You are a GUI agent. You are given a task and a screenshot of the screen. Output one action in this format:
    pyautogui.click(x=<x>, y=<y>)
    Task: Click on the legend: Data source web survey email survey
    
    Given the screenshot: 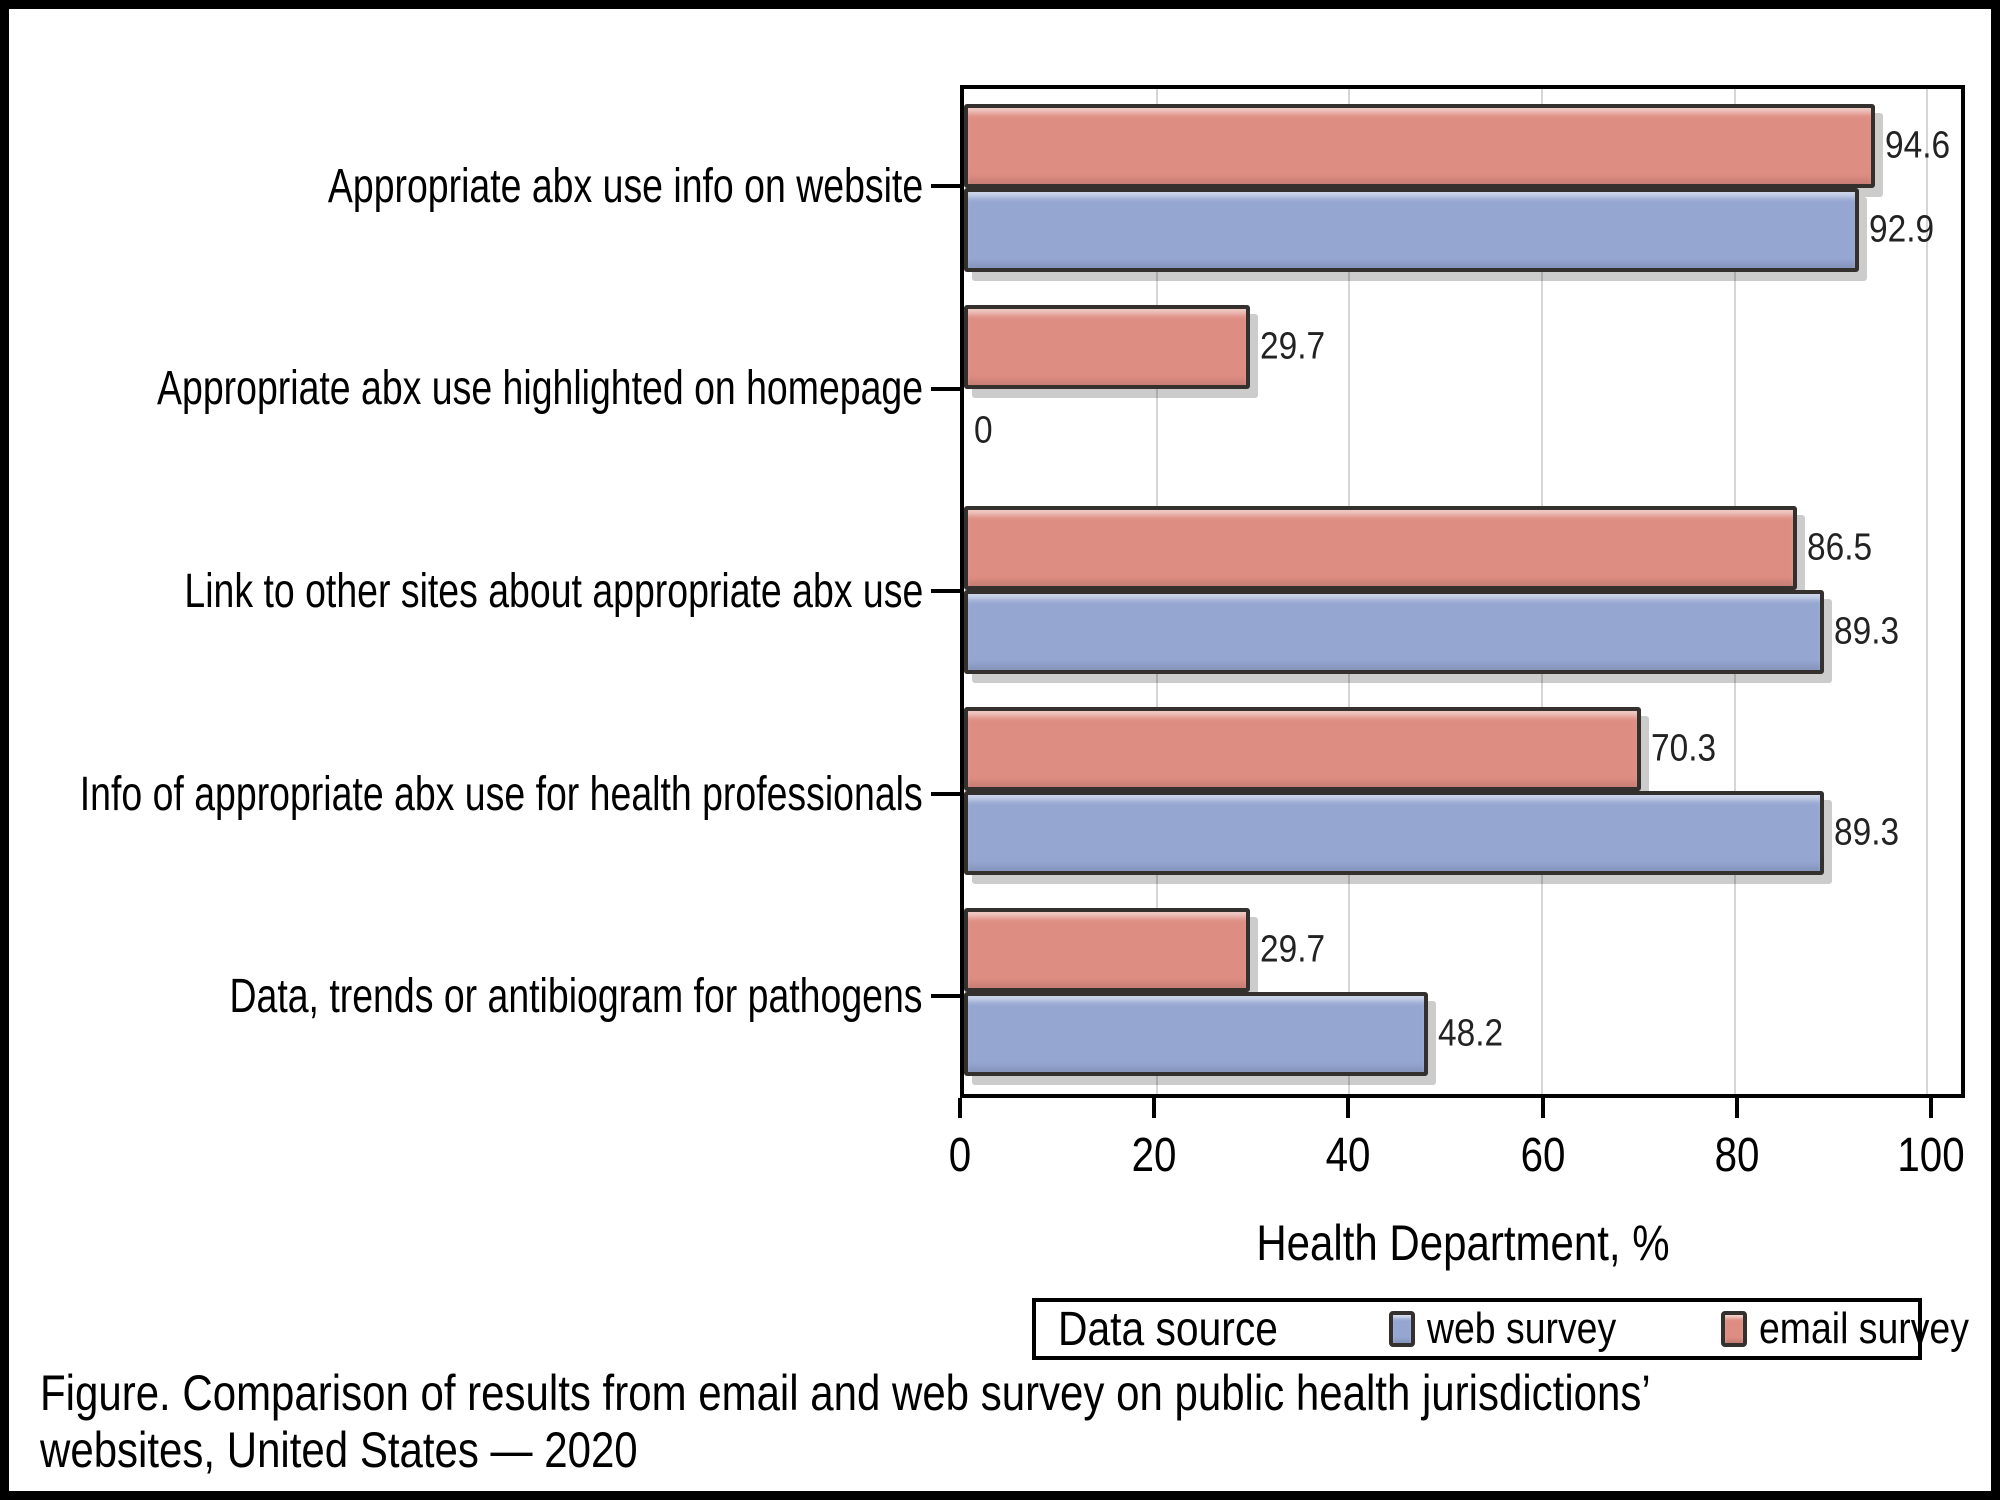 What is the action you would take?
    pyautogui.click(x=1500, y=1329)
    